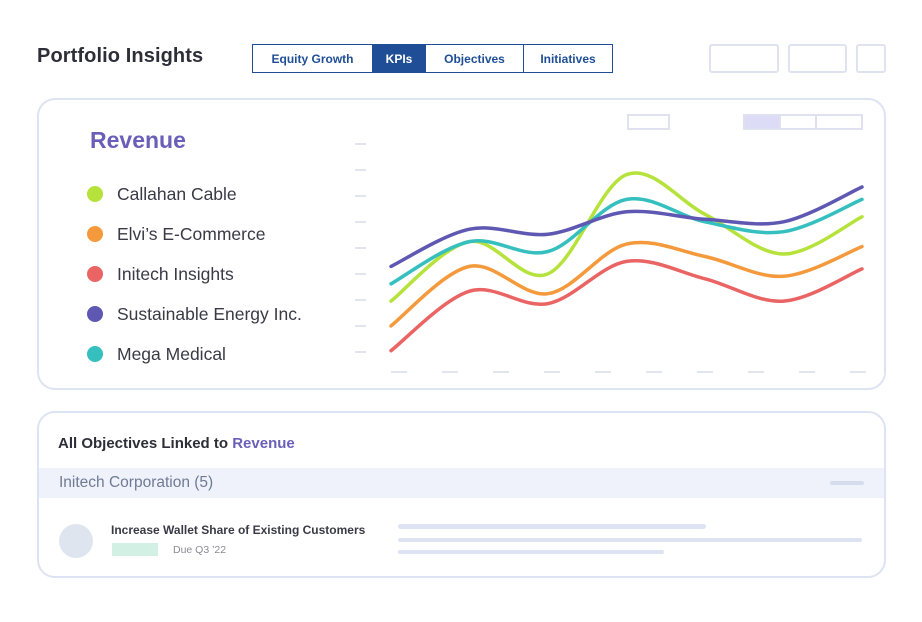  What do you see at coordinates (648, 122) in the screenshot?
I see `chart-range-select` at bounding box center [648, 122].